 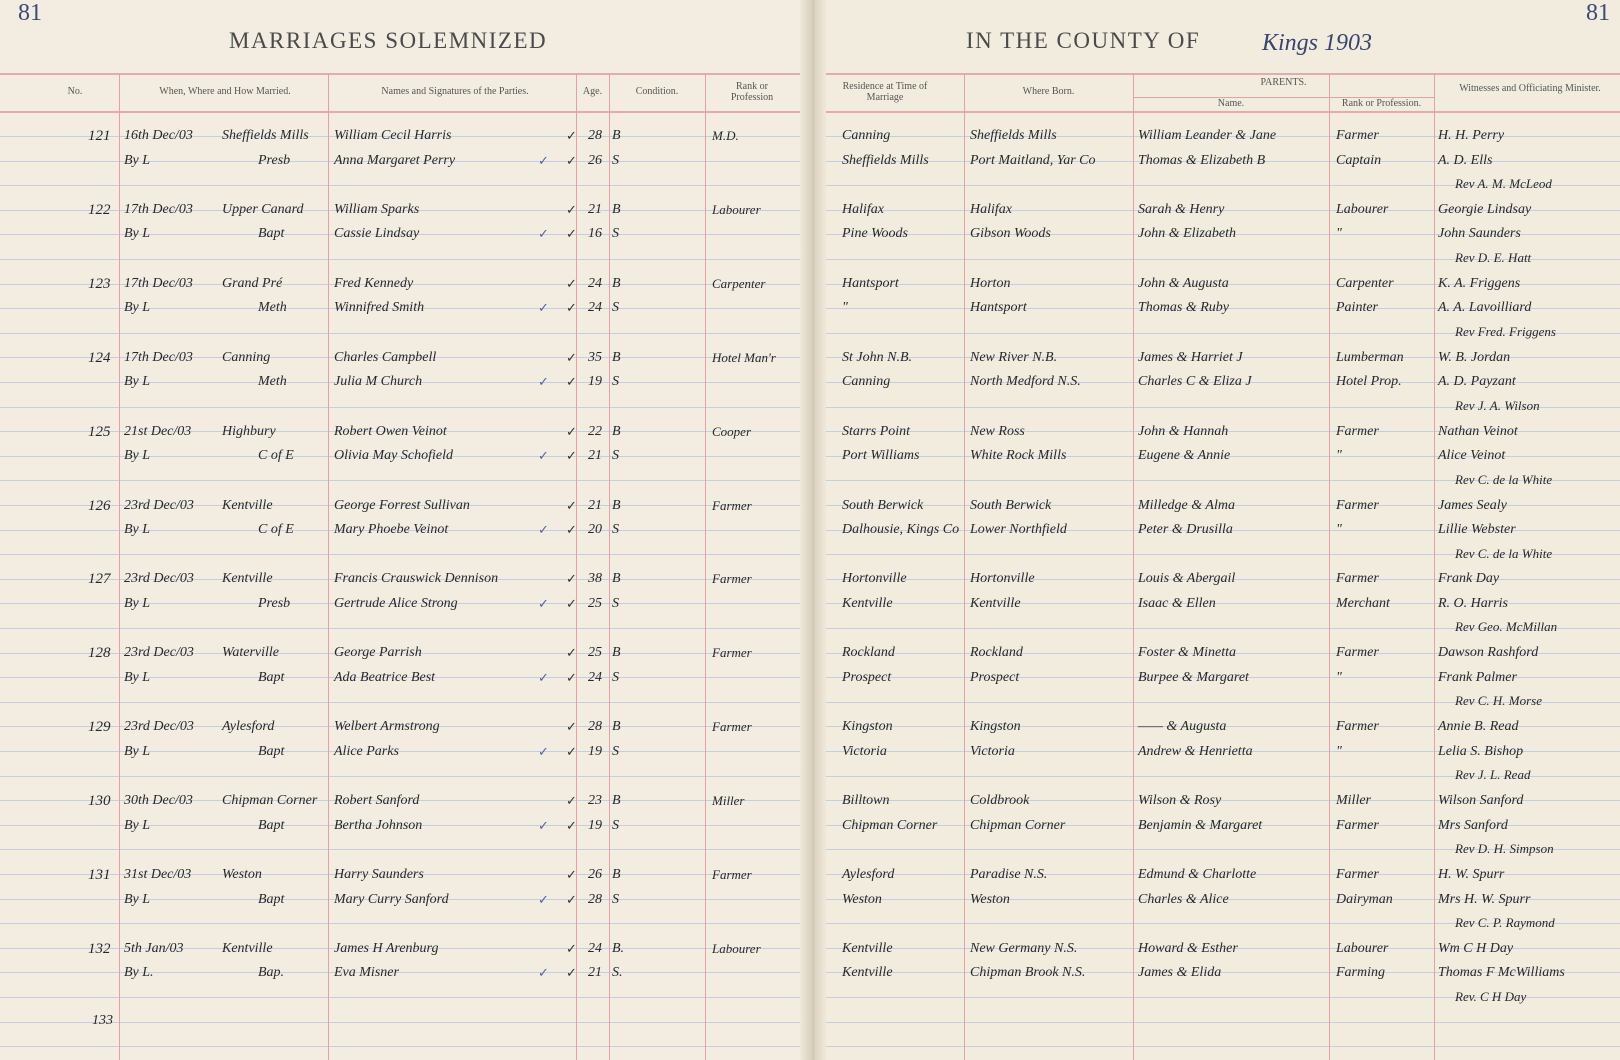 What do you see at coordinates (883, 505) in the screenshot?
I see `residence: South Berwick` at bounding box center [883, 505].